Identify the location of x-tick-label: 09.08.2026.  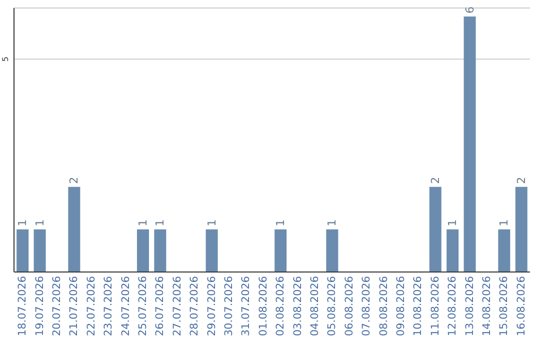
(401, 306).